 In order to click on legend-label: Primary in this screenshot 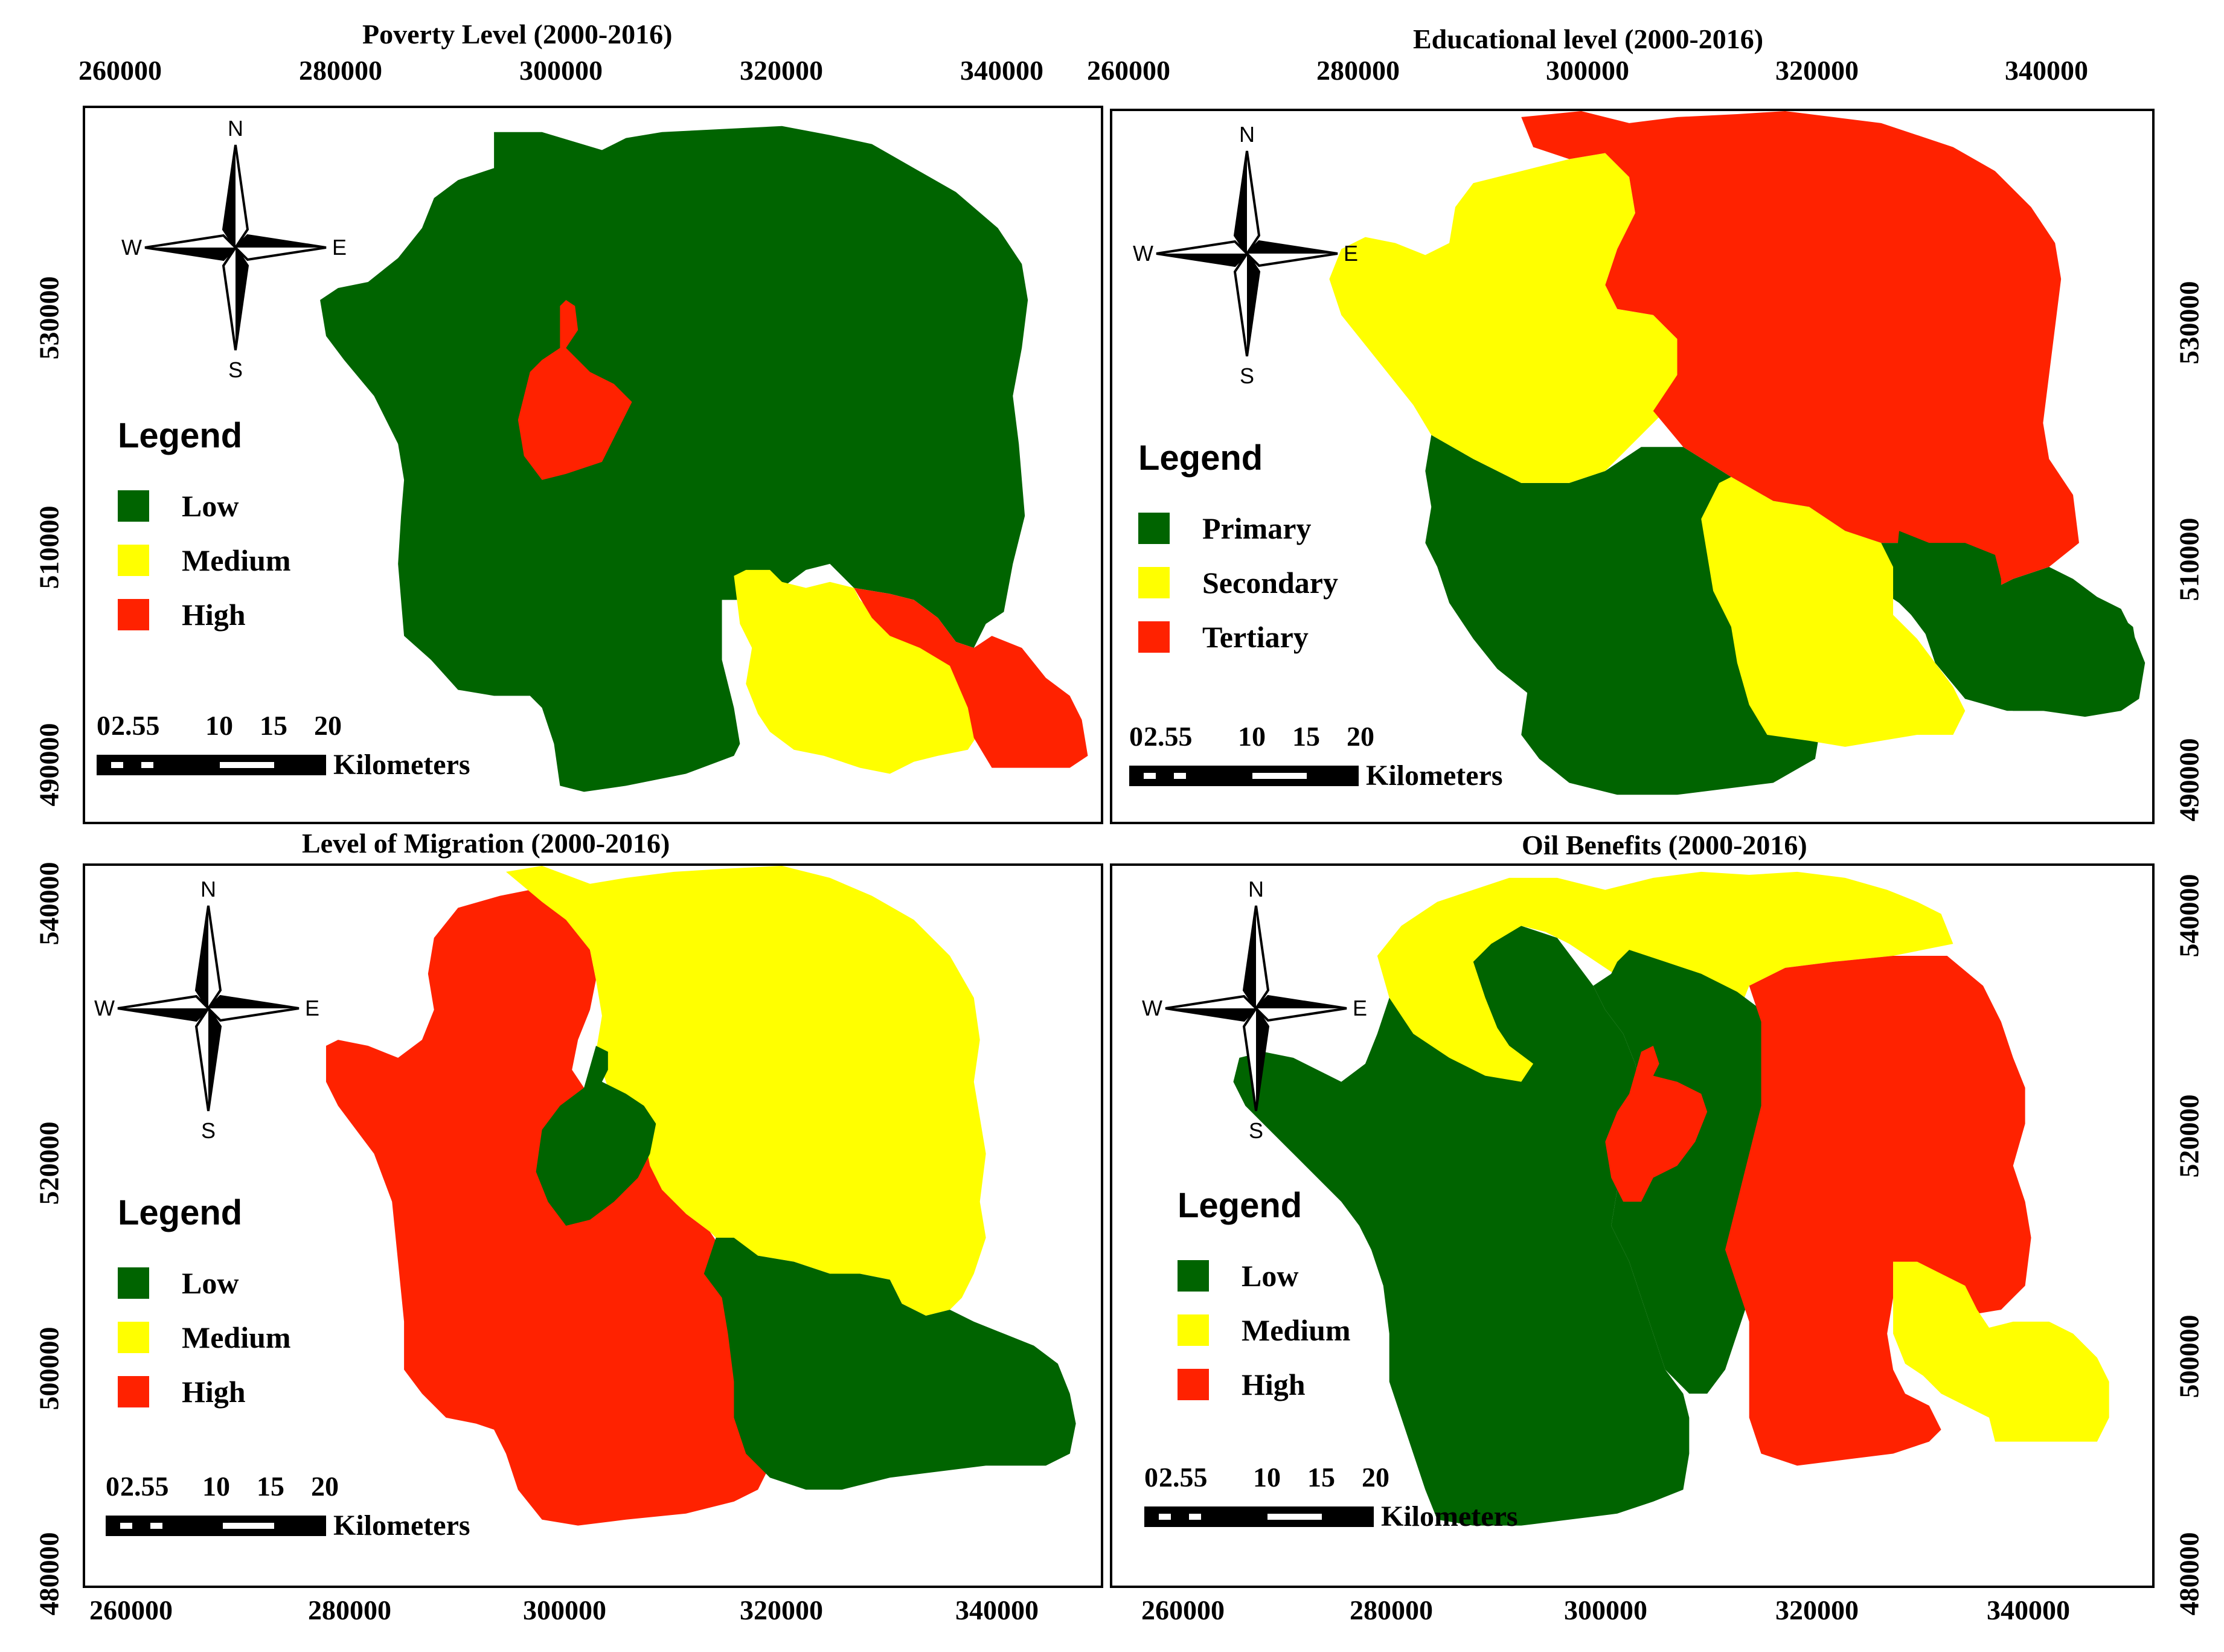, I will do `click(1257, 528)`.